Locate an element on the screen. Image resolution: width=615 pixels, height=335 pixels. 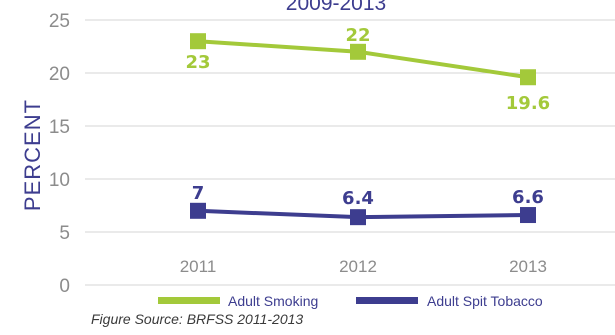
y-tick-label: 20 is located at coordinates (59, 74).